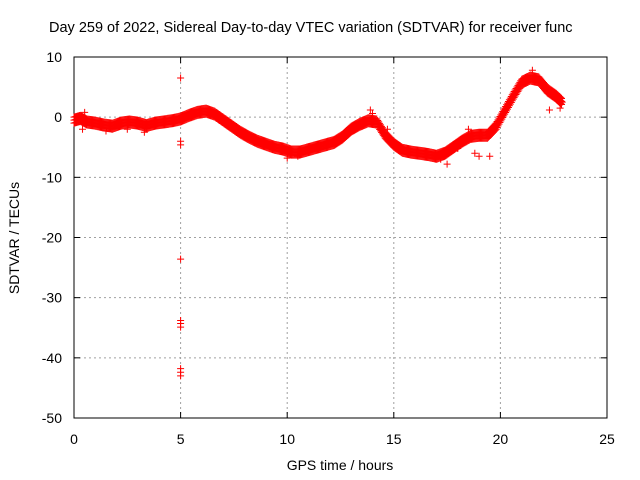  I want to click on x-tick-label: 5, so click(181, 439).